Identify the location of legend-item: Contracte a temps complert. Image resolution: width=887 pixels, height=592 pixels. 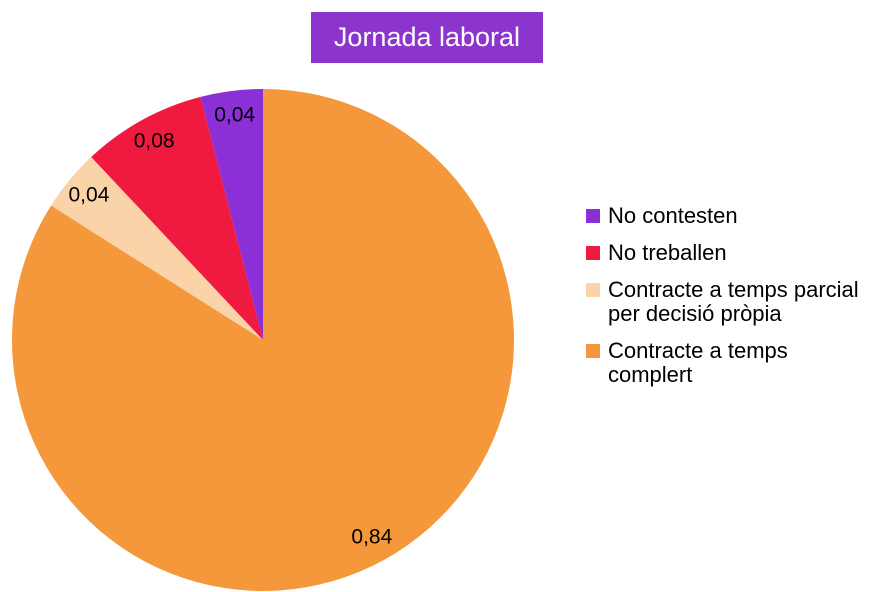
(729, 363).